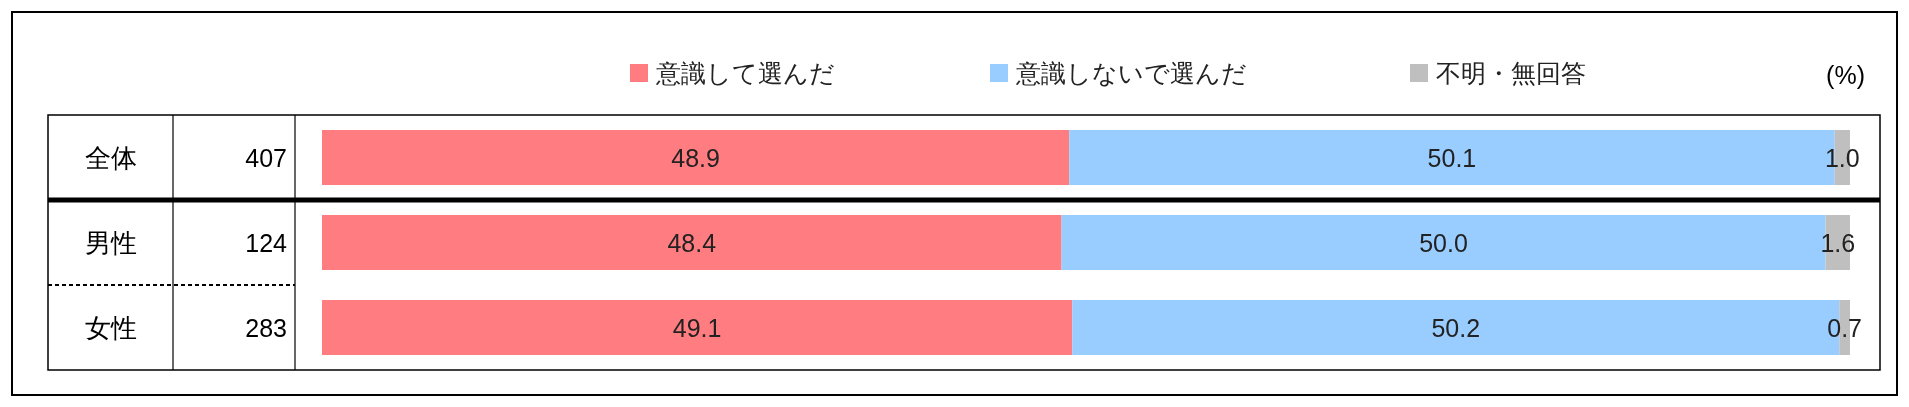 Image resolution: width=1909 pixels, height=407 pixels. Describe the element at coordinates (110, 157) in the screenshot. I see `y-tick-label: 全体` at that location.